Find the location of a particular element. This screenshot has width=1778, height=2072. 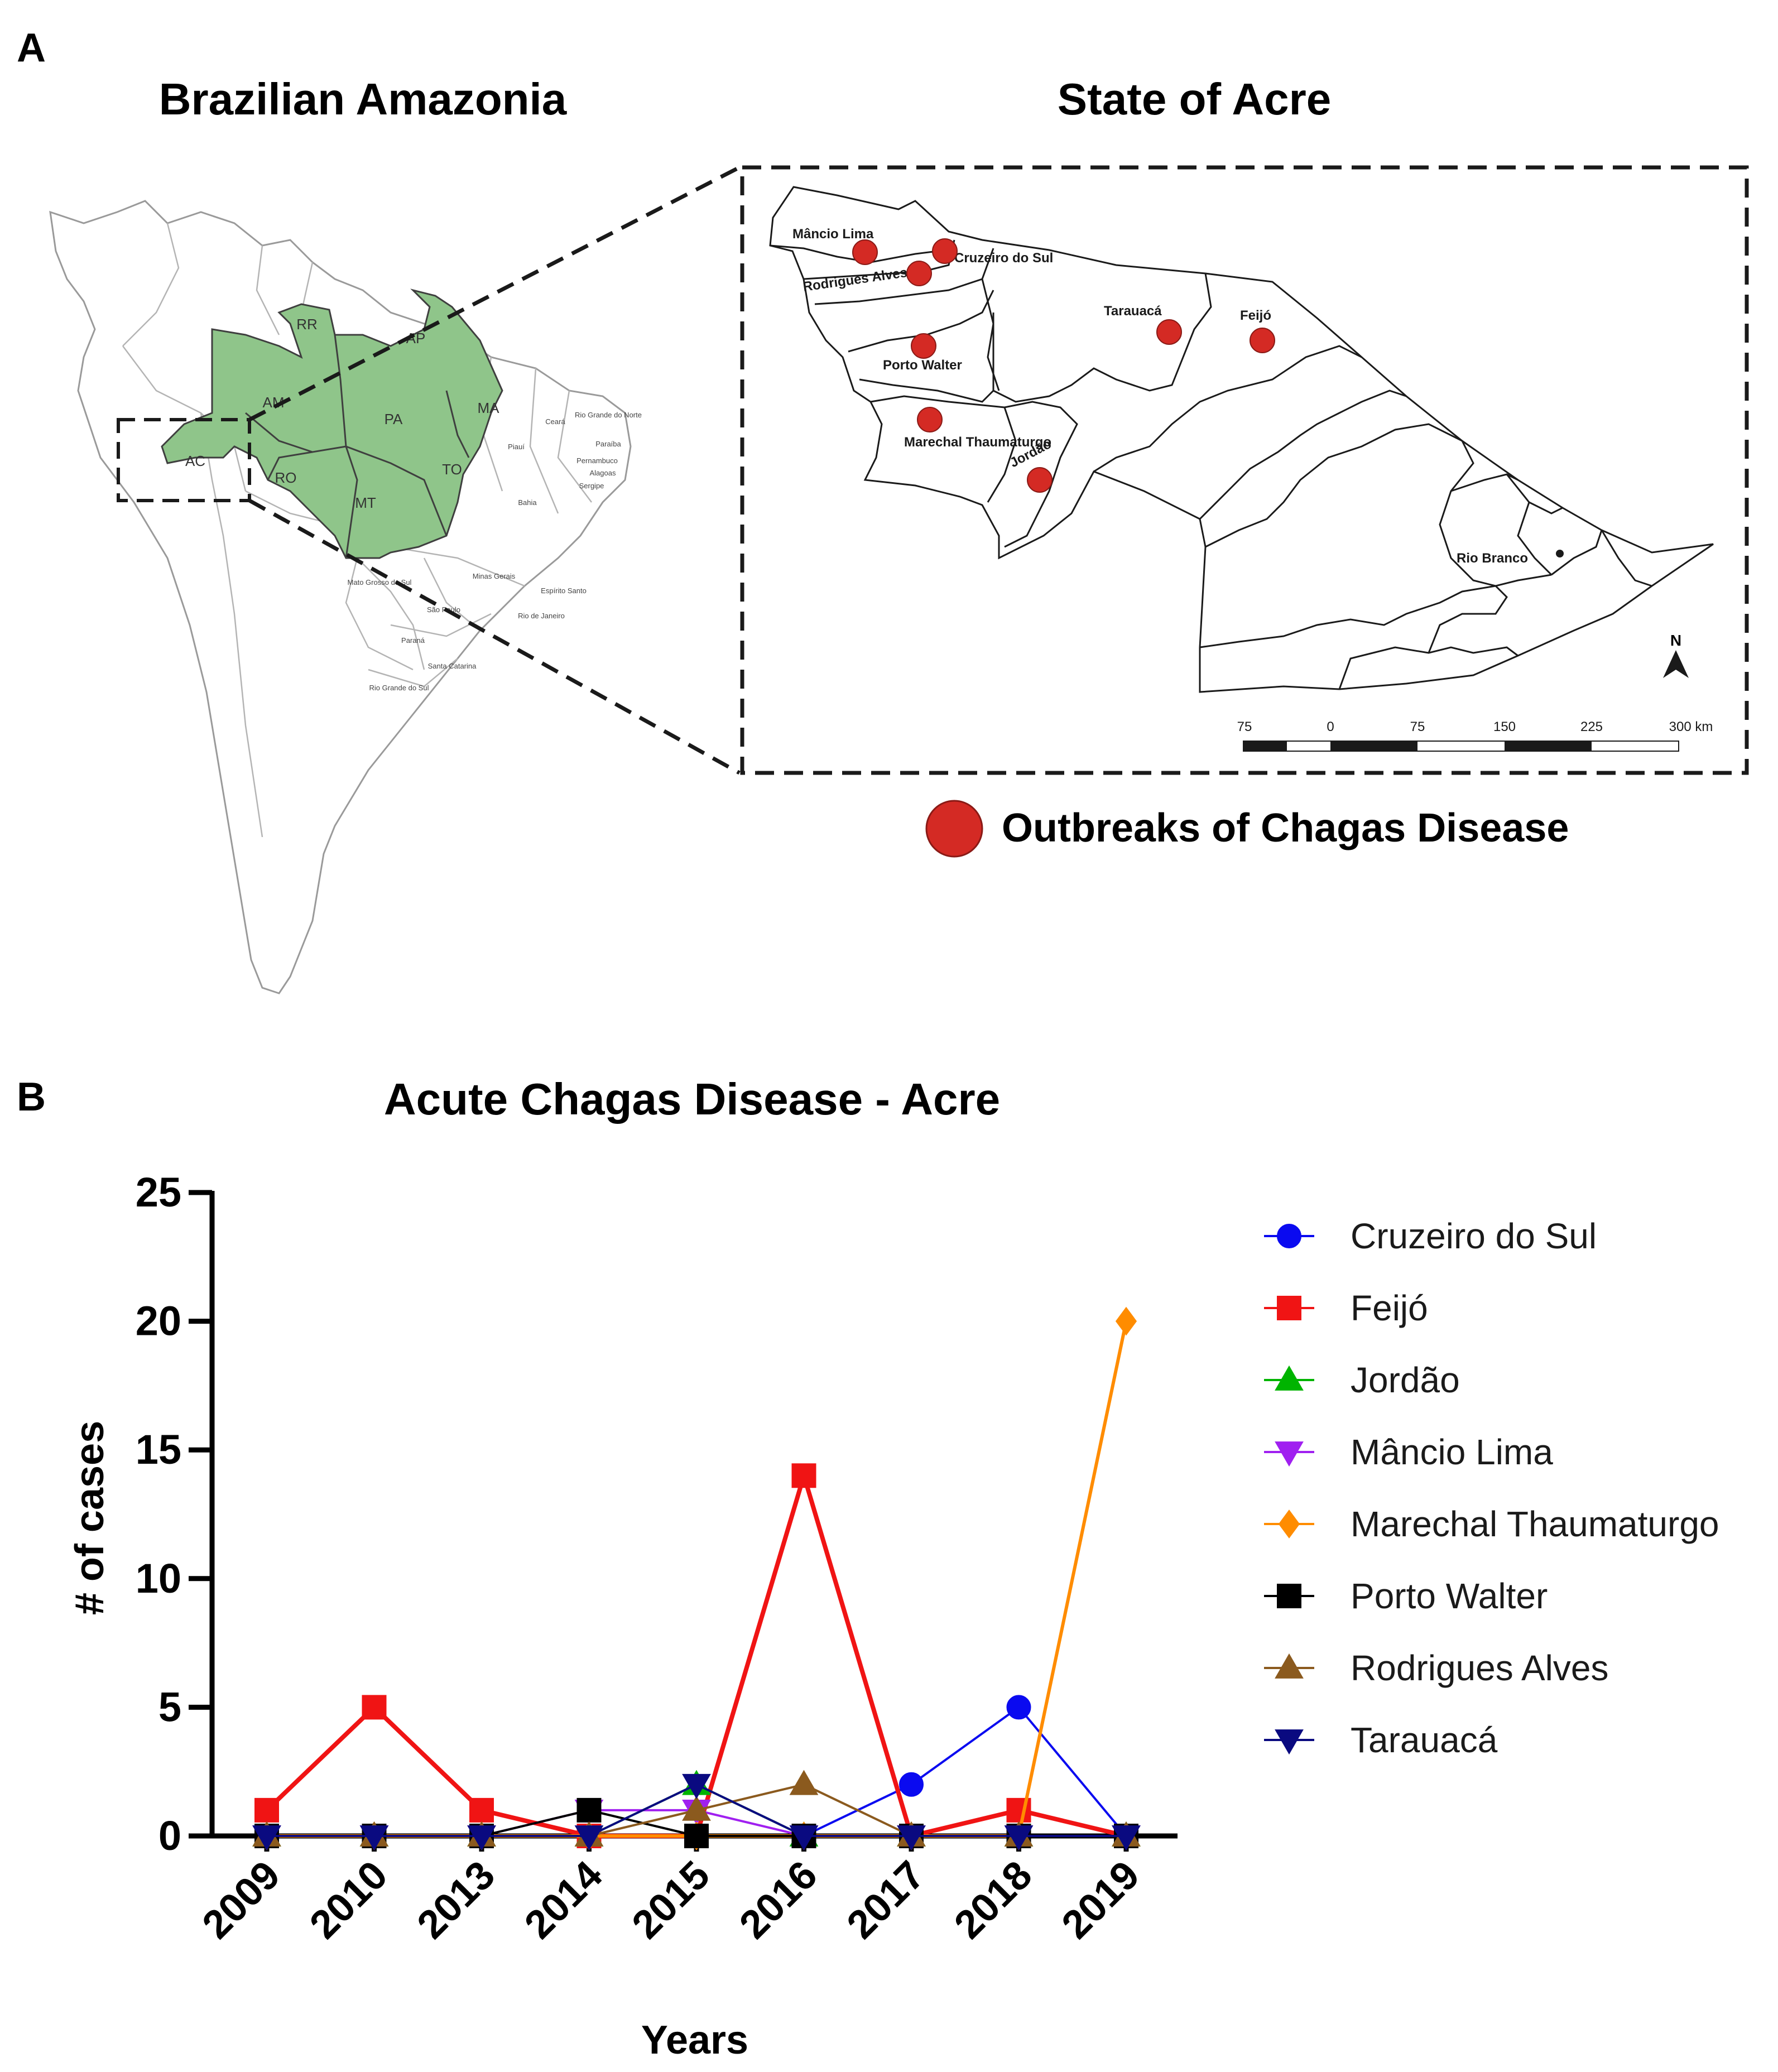

x-tick-label: 2013 is located at coordinates (456, 1901).